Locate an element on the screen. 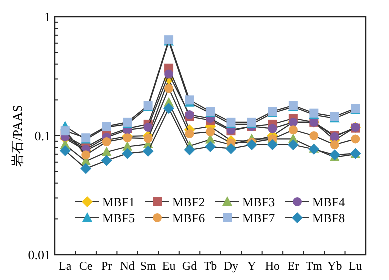 The image size is (389, 280). y-tick-label: 0.01 is located at coordinates (39, 255).